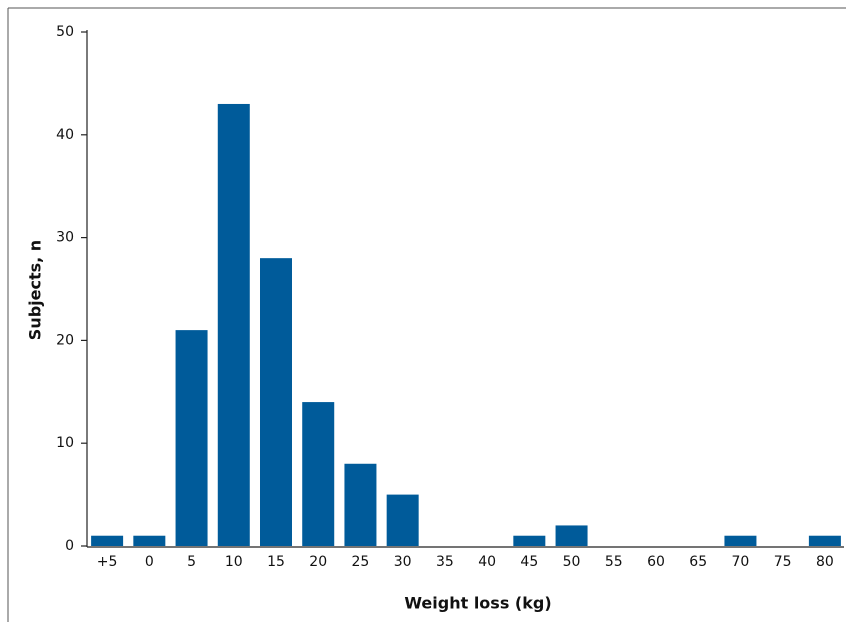 This screenshot has height=622, width=846. I want to click on x-tick-label: 45, so click(529, 562).